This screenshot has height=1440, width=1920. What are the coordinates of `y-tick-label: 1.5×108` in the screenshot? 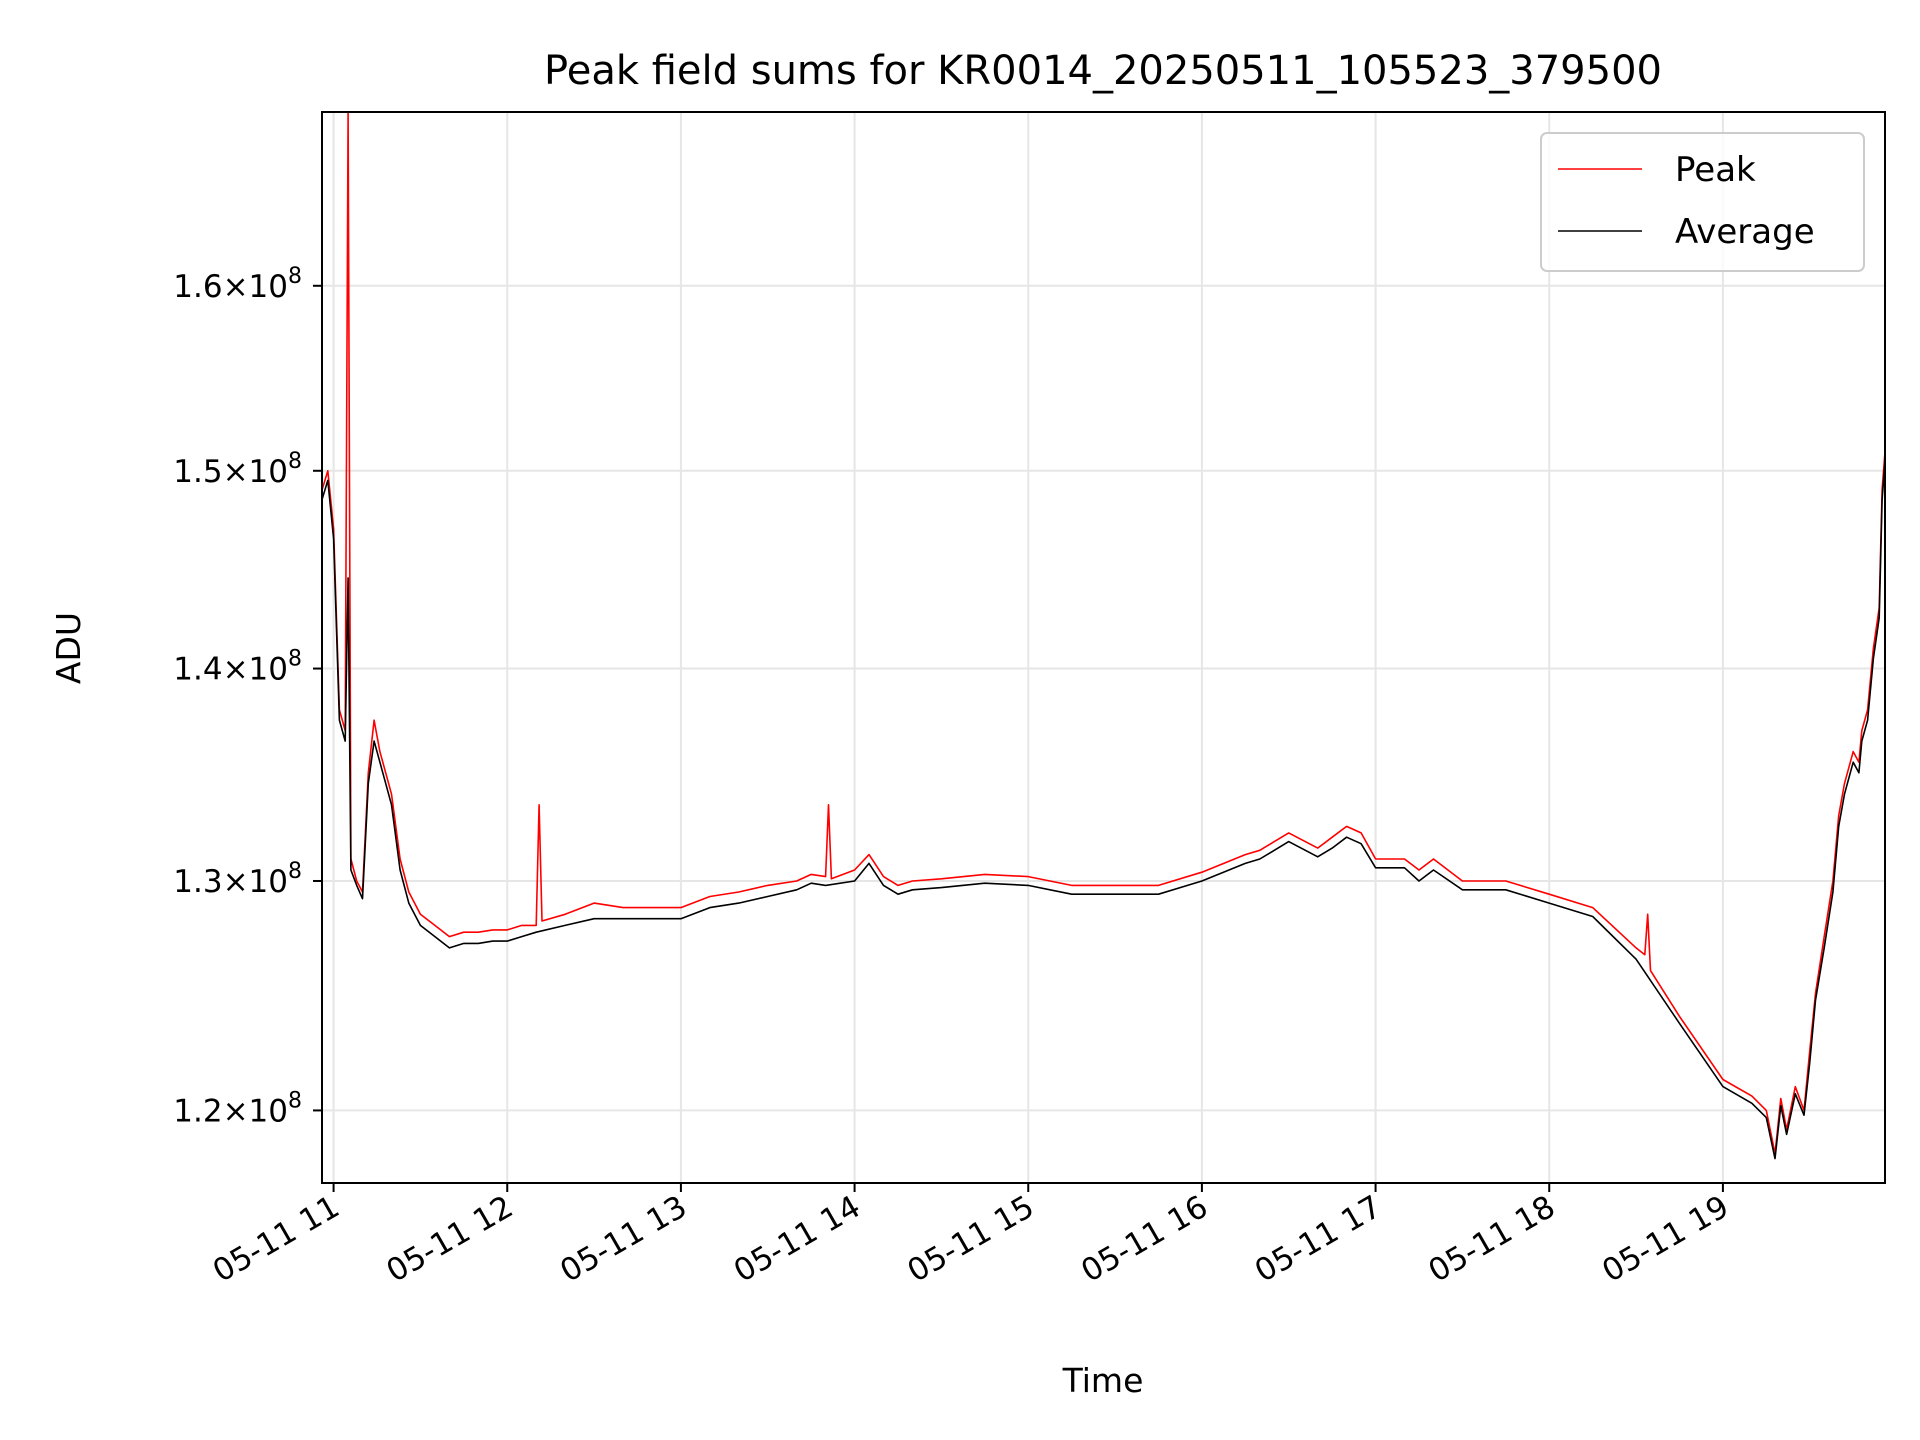 It's located at (237, 469).